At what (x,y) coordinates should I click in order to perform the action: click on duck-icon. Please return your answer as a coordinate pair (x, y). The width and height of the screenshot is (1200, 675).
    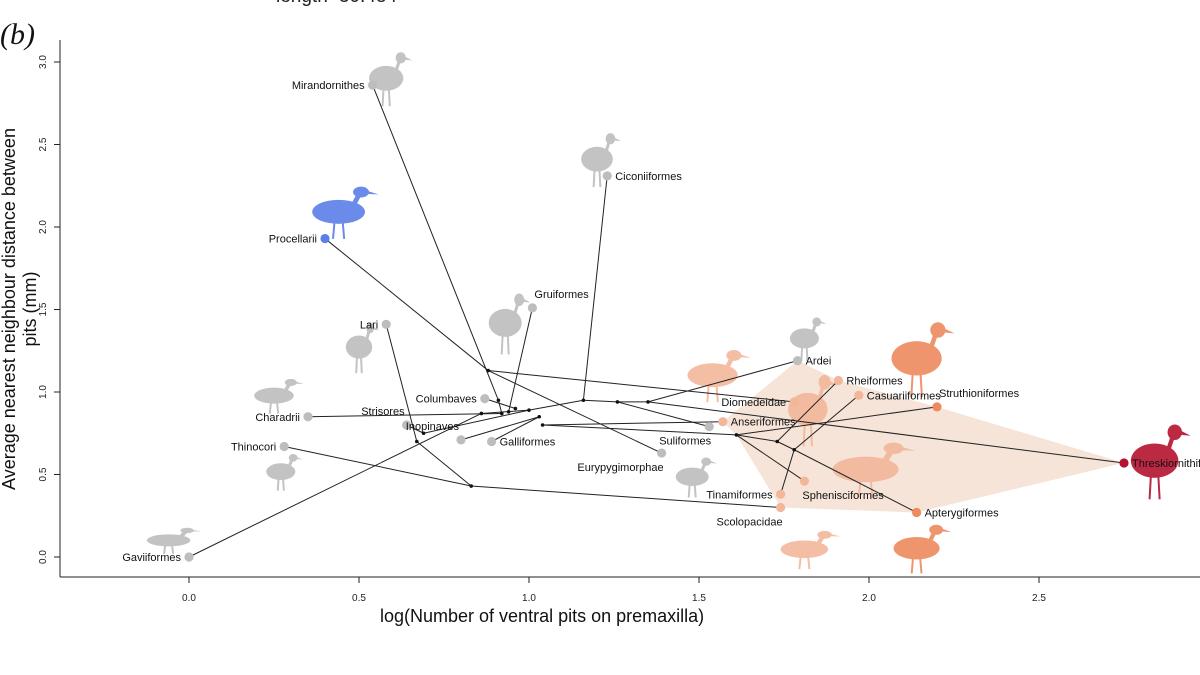
    Looking at the image, I should click on (719, 376).